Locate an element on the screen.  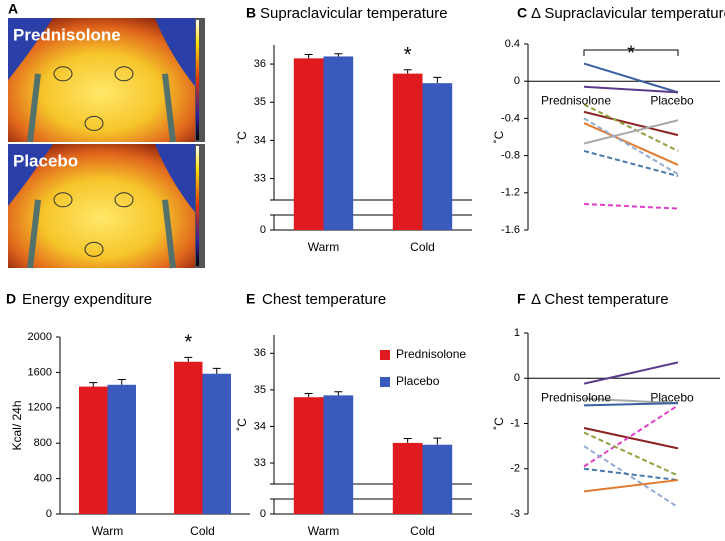
panel-letter: C is located at coordinates (522, 13).